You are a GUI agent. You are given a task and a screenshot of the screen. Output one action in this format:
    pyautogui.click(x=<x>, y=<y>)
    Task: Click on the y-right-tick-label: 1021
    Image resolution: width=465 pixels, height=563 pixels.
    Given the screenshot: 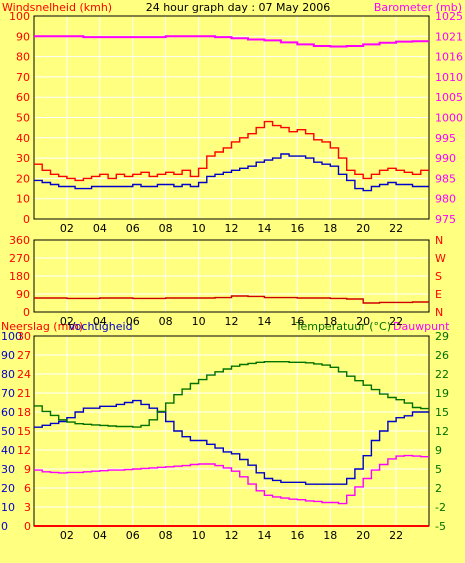 What is the action you would take?
    pyautogui.click(x=449, y=36)
    